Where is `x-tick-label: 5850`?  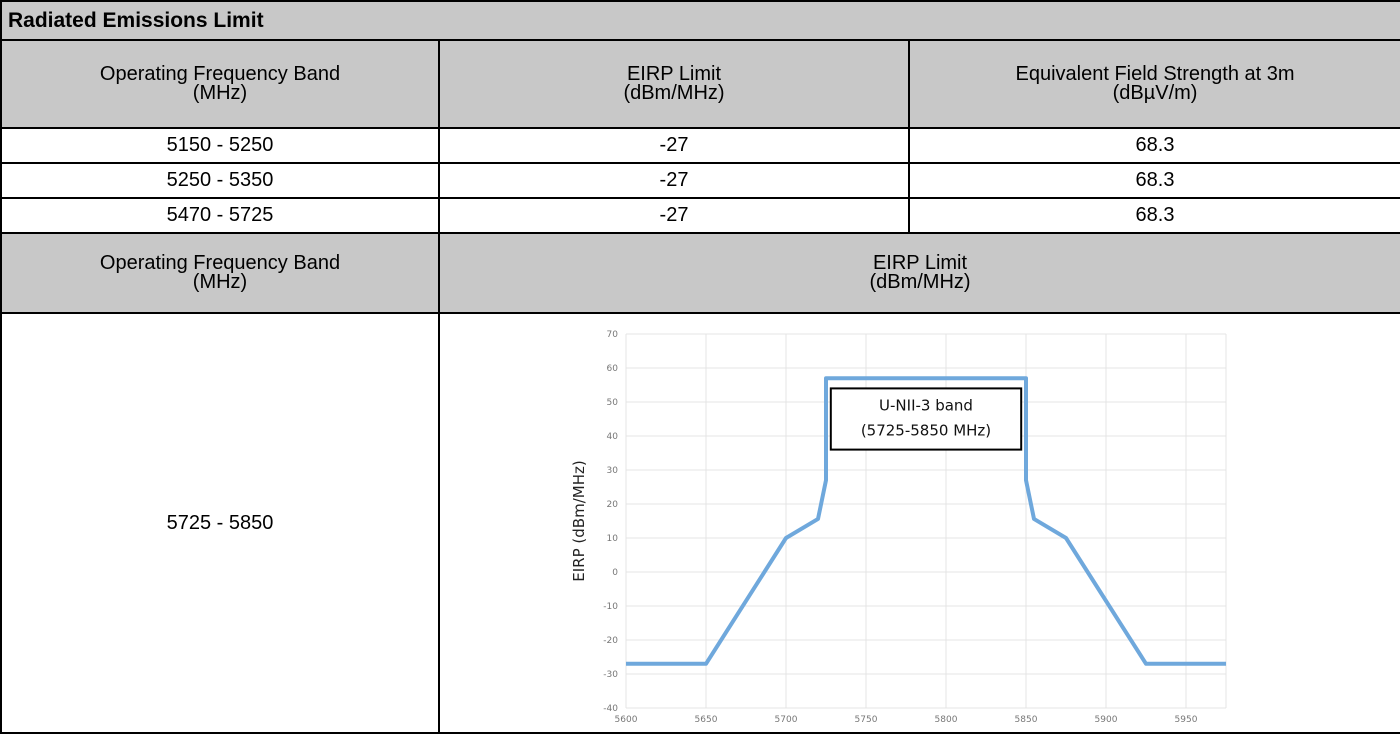 x-tick-label: 5850 is located at coordinates (1026, 720).